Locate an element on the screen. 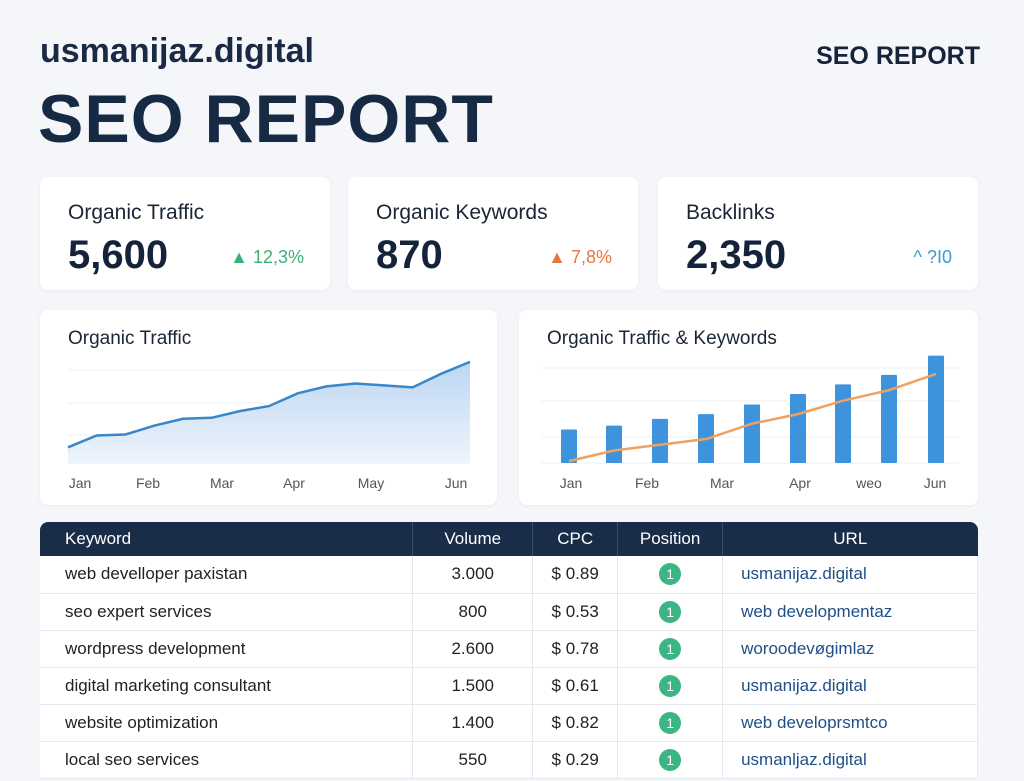  traffic-line is located at coordinates (269, 404).